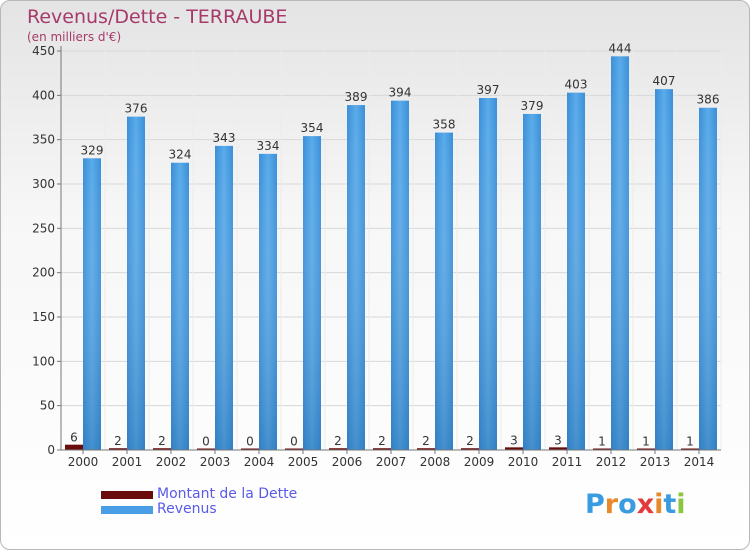 The width and height of the screenshot is (750, 550). What do you see at coordinates (74, 37) in the screenshot?
I see `chart-subtitle: (en milliers d'€)` at bounding box center [74, 37].